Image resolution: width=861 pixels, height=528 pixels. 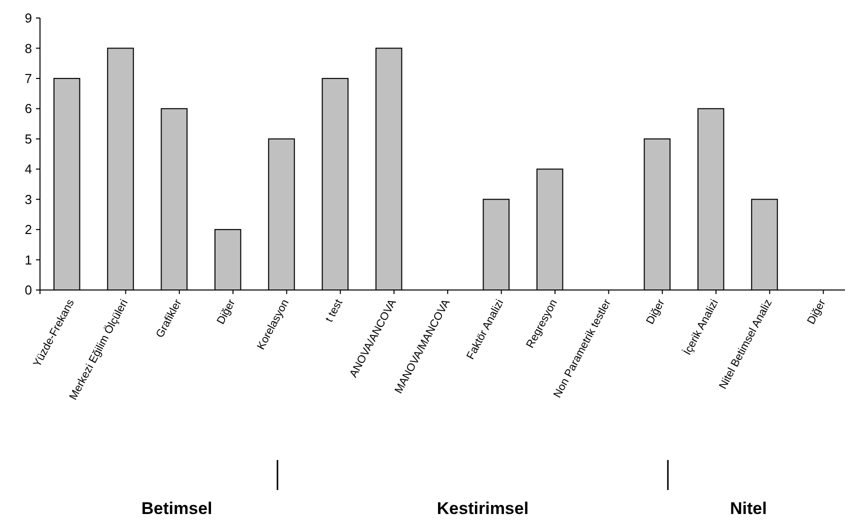 What do you see at coordinates (28, 138) in the screenshot?
I see `y-tick-label: 5` at bounding box center [28, 138].